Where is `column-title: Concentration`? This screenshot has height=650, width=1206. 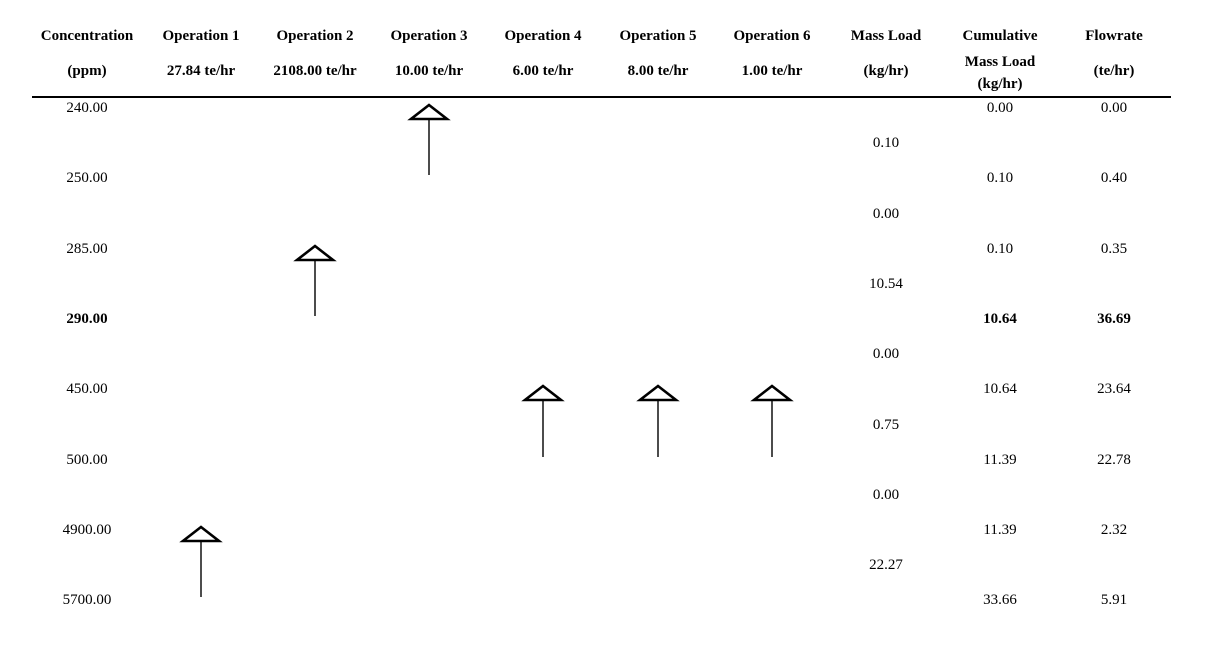 column-title: Concentration is located at coordinates (87, 36).